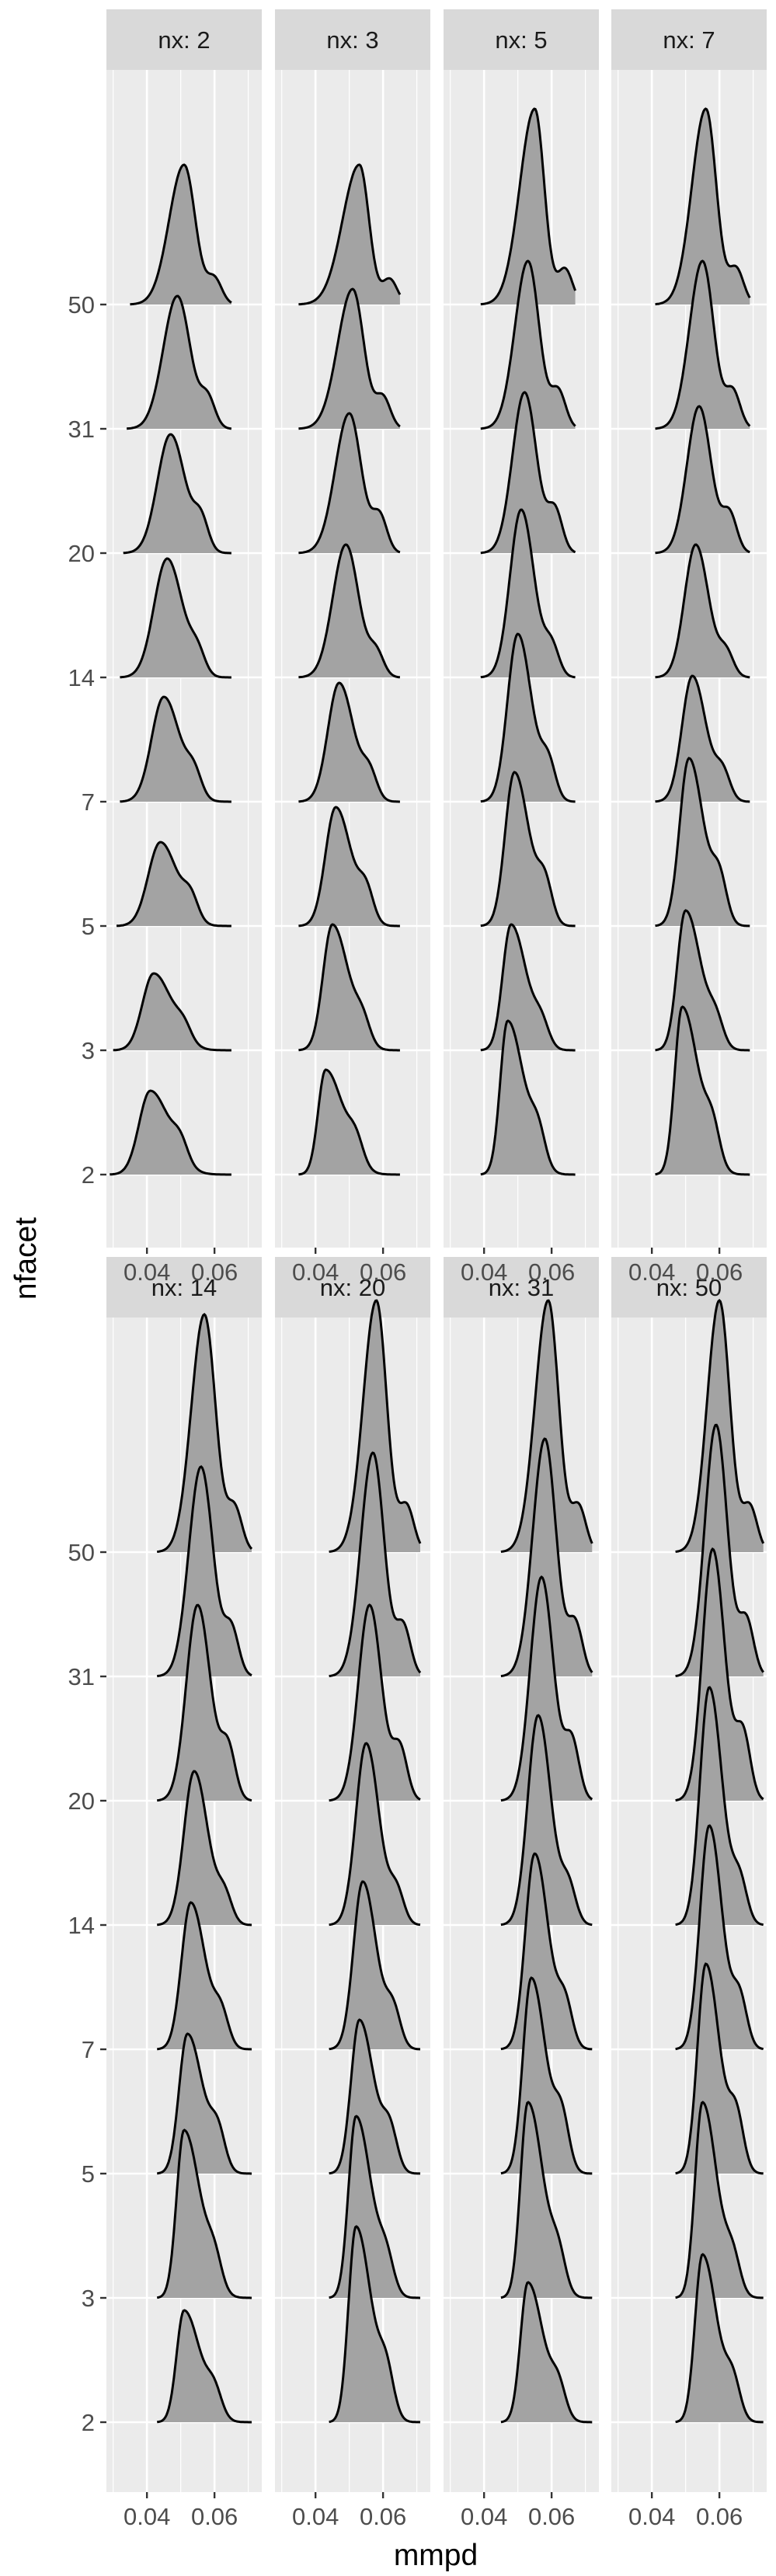 The image size is (776, 2576). I want to click on facet-strip-label: nx: 31, so click(521, 1287).